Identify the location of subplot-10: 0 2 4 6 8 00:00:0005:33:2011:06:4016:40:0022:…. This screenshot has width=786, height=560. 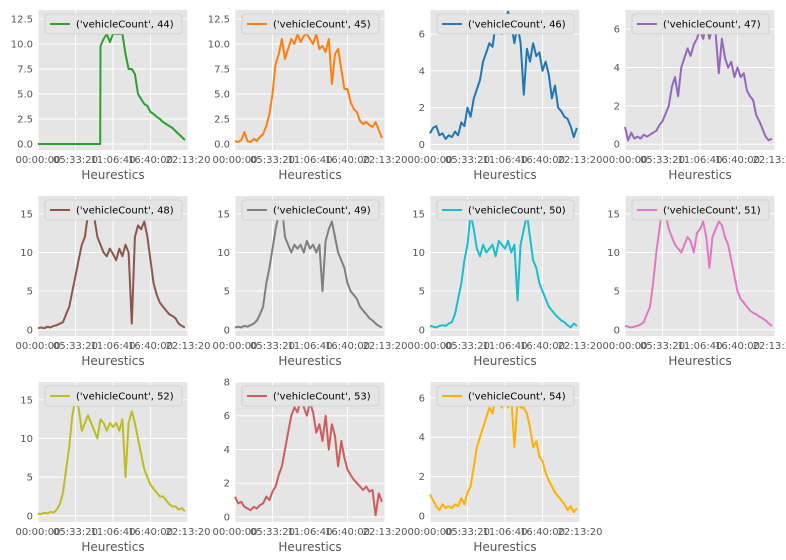
(310, 466).